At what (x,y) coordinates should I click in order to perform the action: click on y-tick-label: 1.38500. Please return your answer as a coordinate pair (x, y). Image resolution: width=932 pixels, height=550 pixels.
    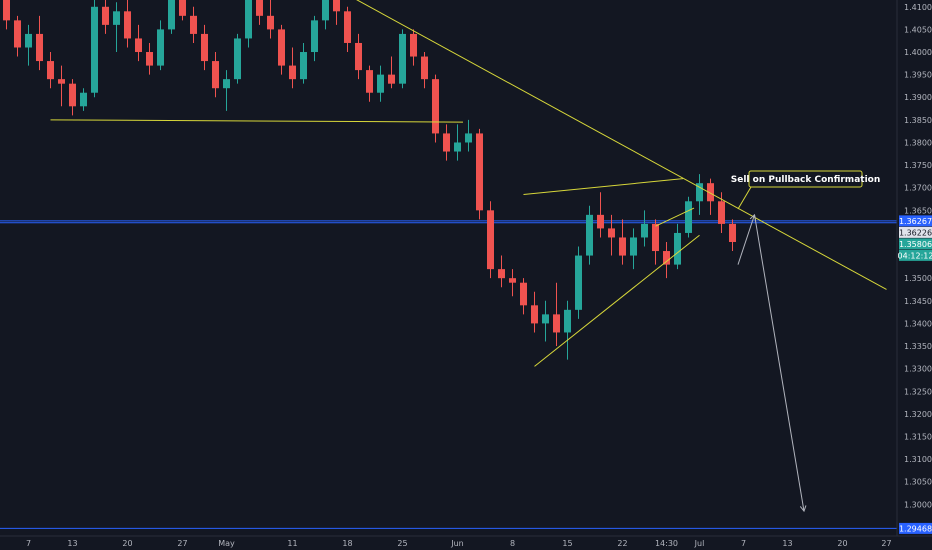
    Looking at the image, I should click on (918, 120).